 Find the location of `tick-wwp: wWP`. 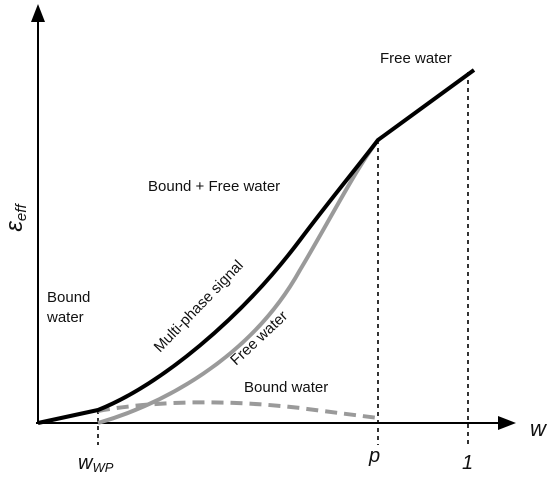

tick-wwp: wWP is located at coordinates (96, 463).